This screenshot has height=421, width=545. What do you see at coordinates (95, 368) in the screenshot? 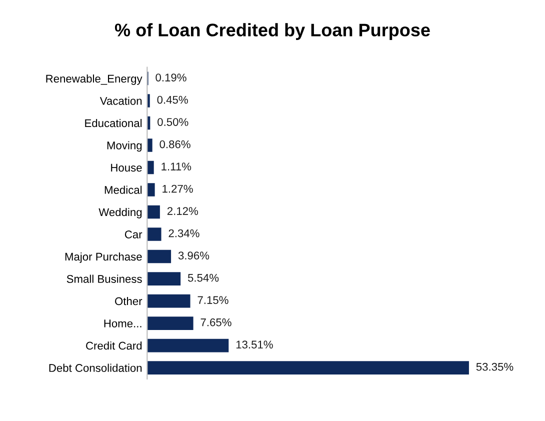
I see `y-tick-label: Debt Consolidation` at bounding box center [95, 368].